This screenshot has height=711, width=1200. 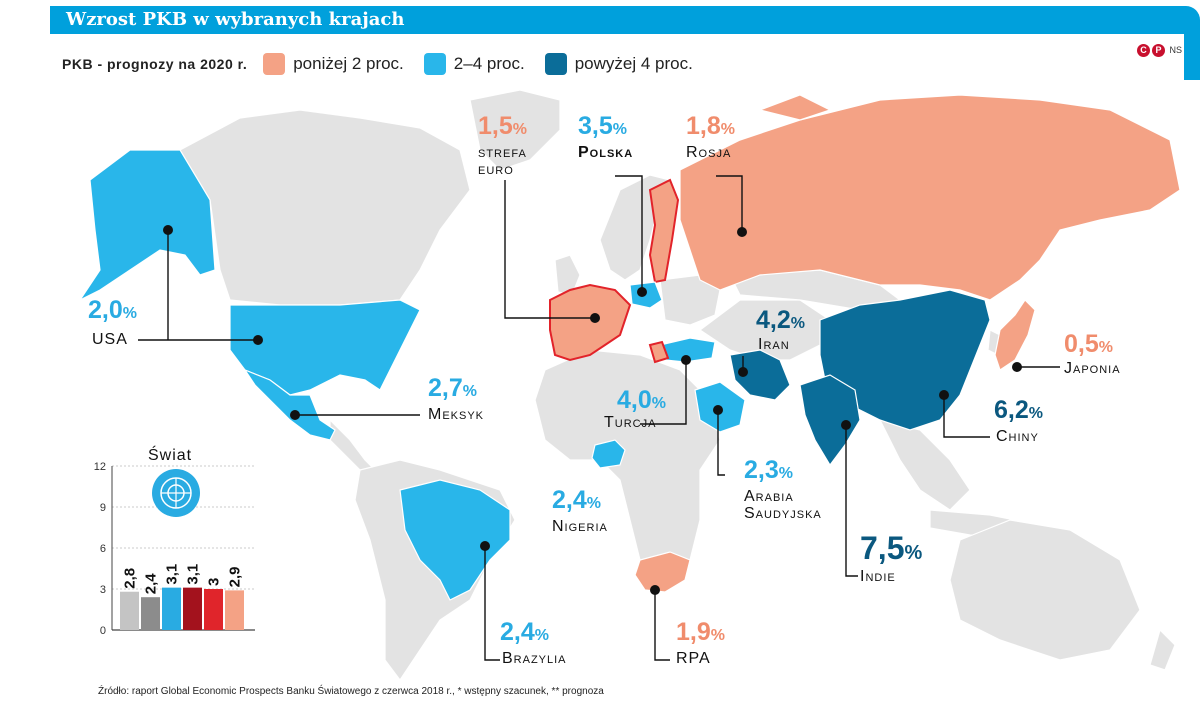 What do you see at coordinates (214, 582) in the screenshot?
I see `world-bar-label: 3` at bounding box center [214, 582].